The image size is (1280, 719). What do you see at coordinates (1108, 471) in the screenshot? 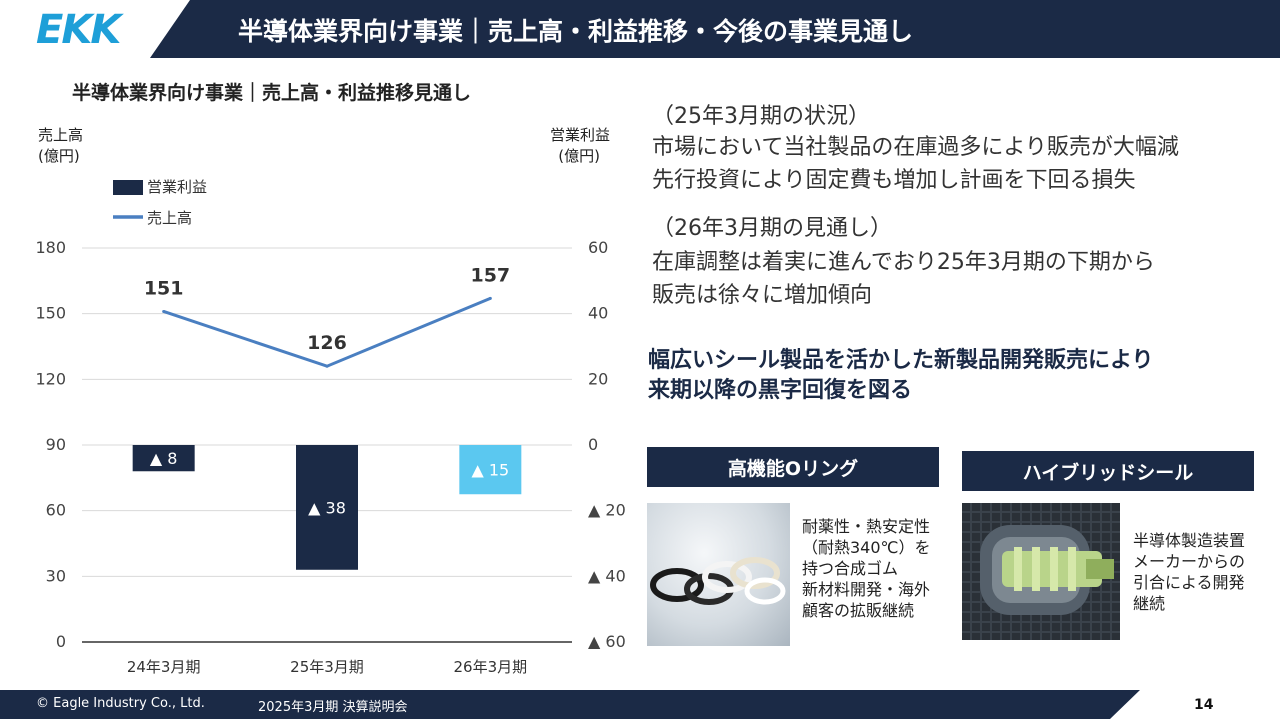
I see `product-label-hybrid-seal: ハイブリッドシール` at bounding box center [1108, 471].